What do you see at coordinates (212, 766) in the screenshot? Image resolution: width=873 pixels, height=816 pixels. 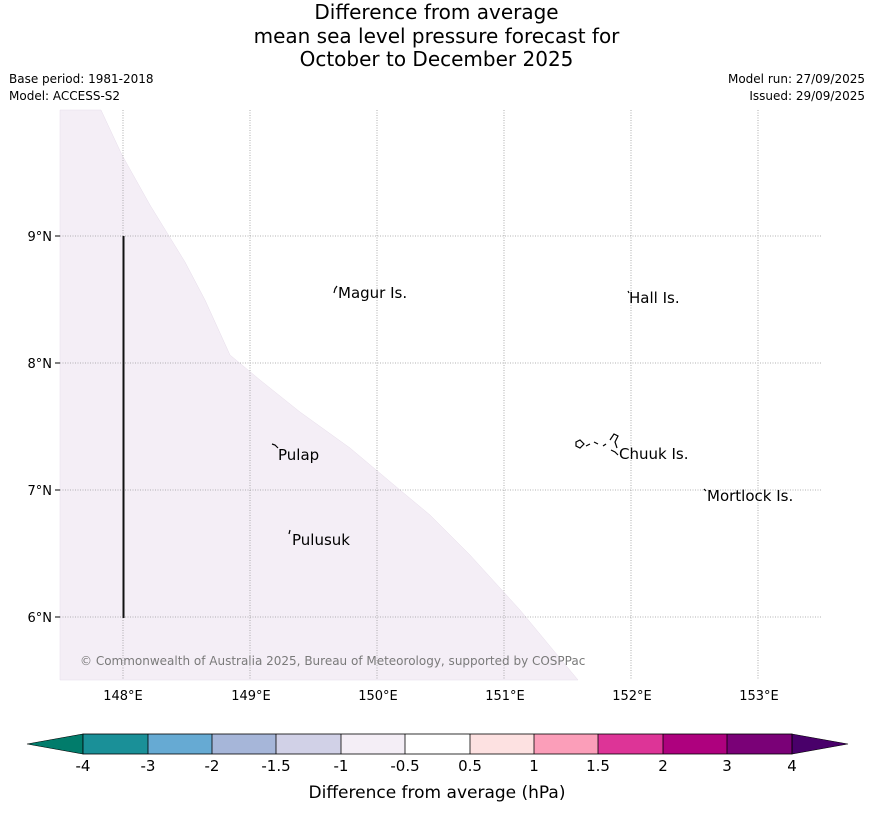 I see `colorbar-label-minus-2: -2` at bounding box center [212, 766].